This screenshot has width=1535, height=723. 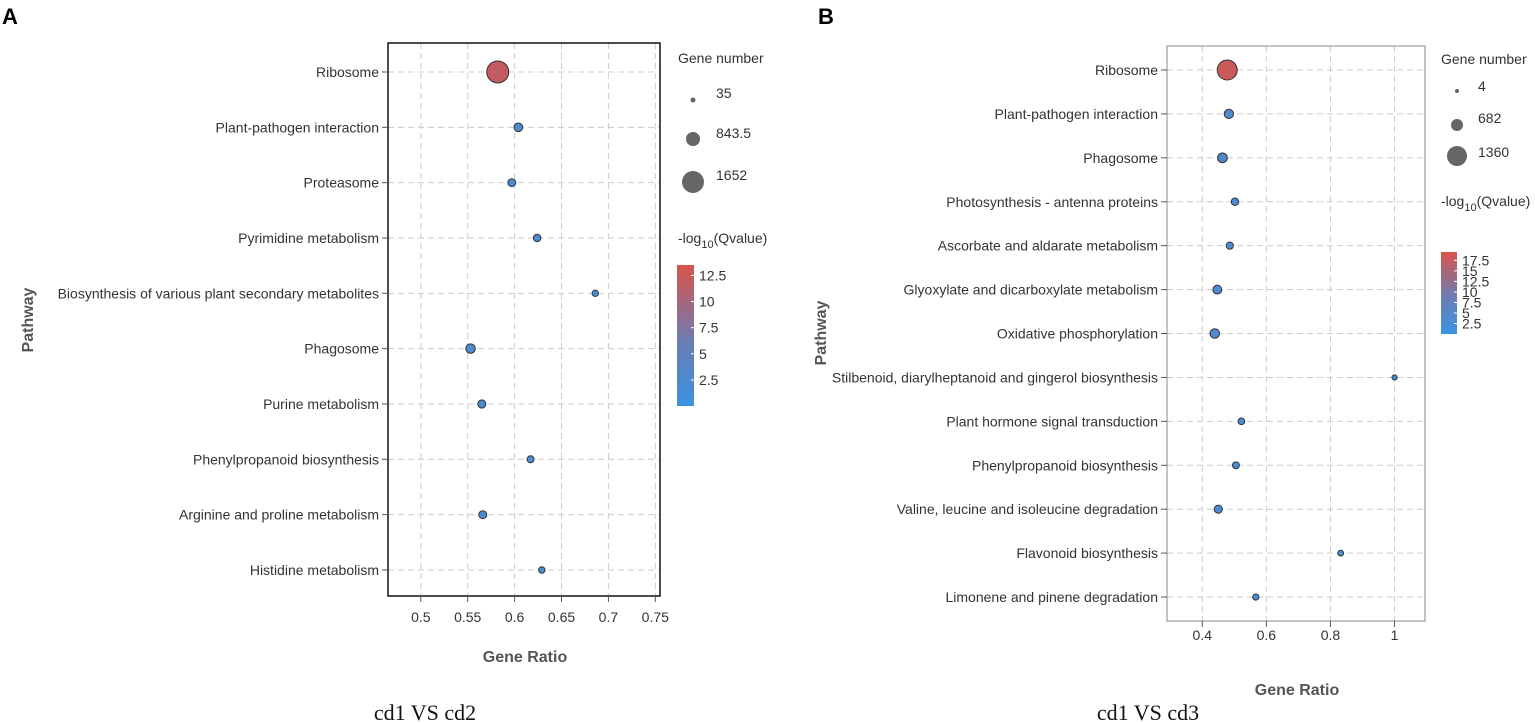 I want to click on panel-a-color-bar, so click(x=685, y=335).